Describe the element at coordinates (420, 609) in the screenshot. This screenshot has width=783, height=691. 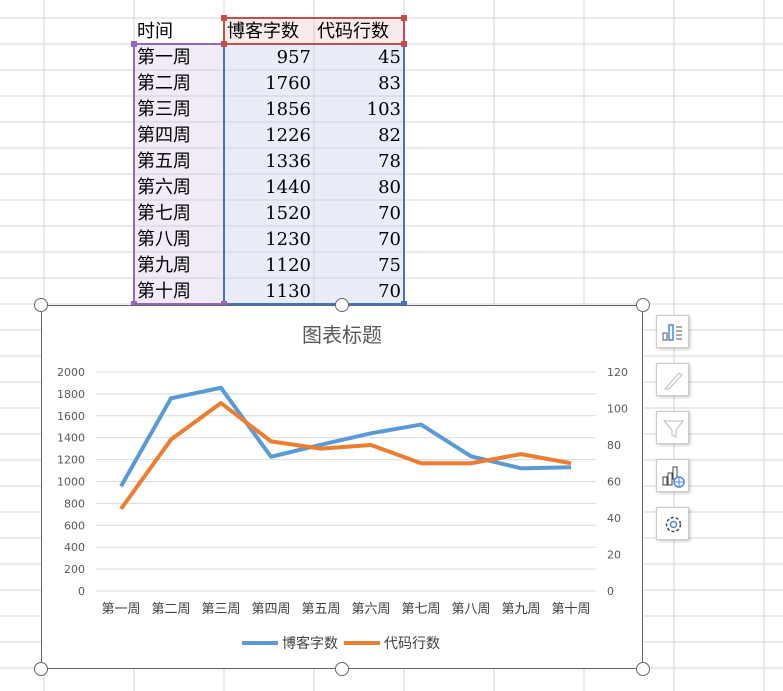
I see `x-tick-label: 第七周` at that location.